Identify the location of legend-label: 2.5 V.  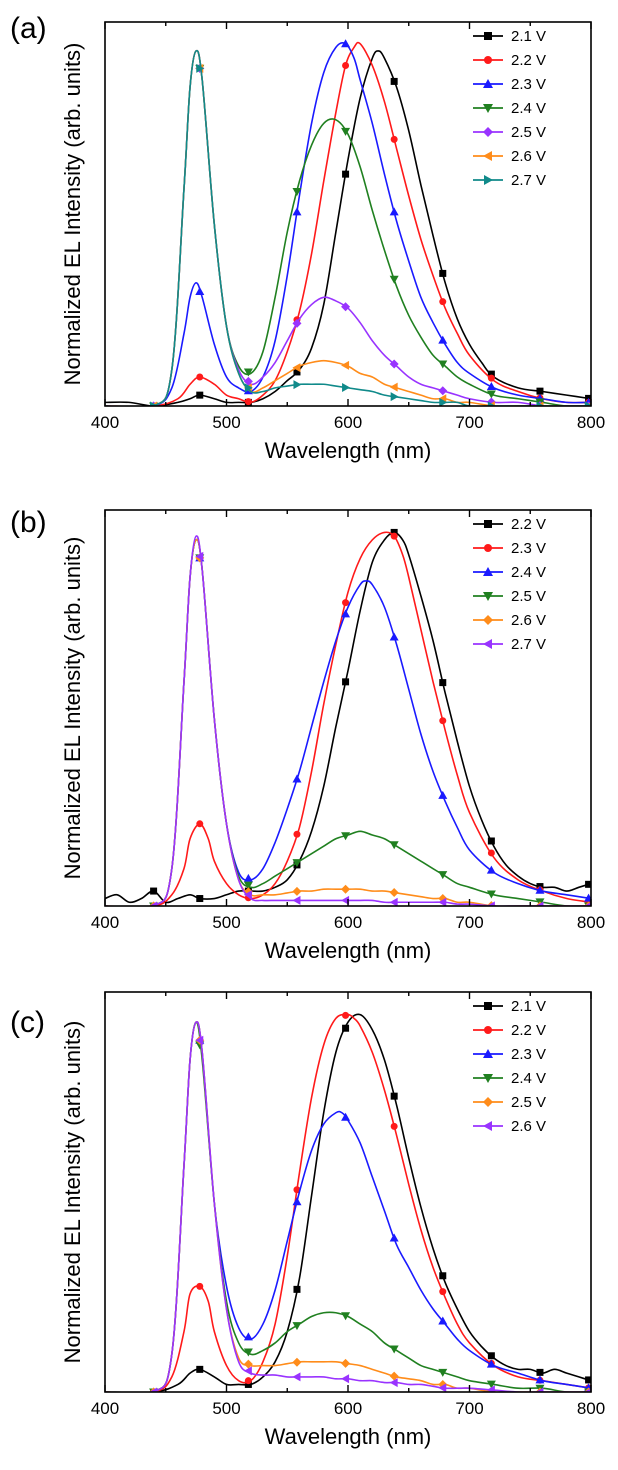
(528, 596).